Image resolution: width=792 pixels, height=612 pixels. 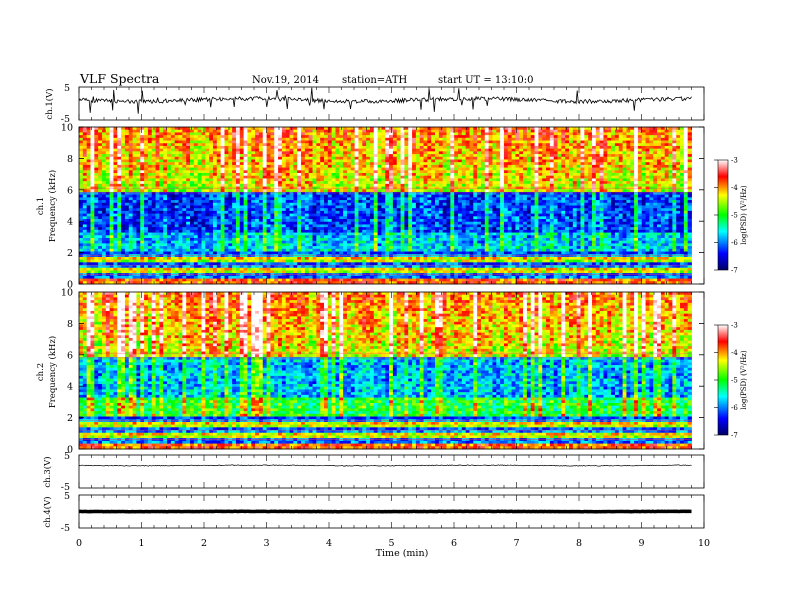 I want to click on date-label: Nov.19, 2014, so click(x=285, y=80).